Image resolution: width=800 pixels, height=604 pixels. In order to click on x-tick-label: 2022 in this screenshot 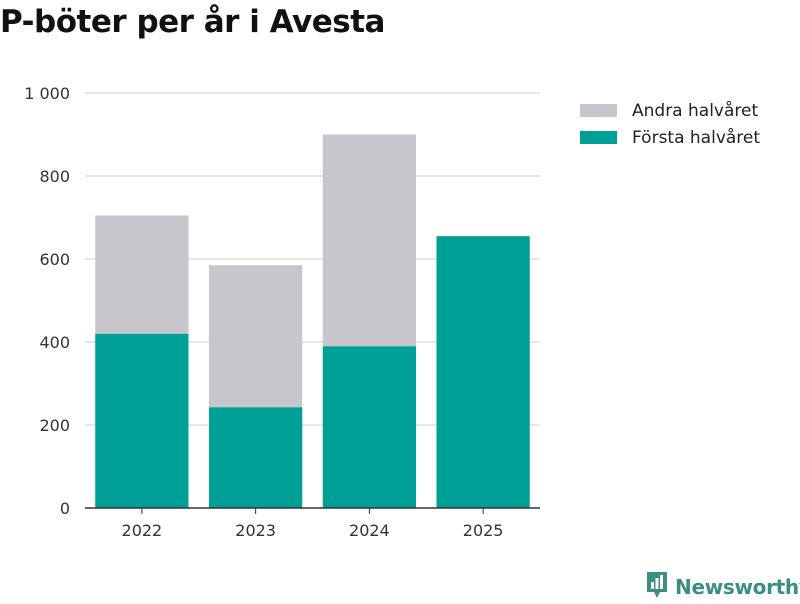, I will do `click(142, 530)`.